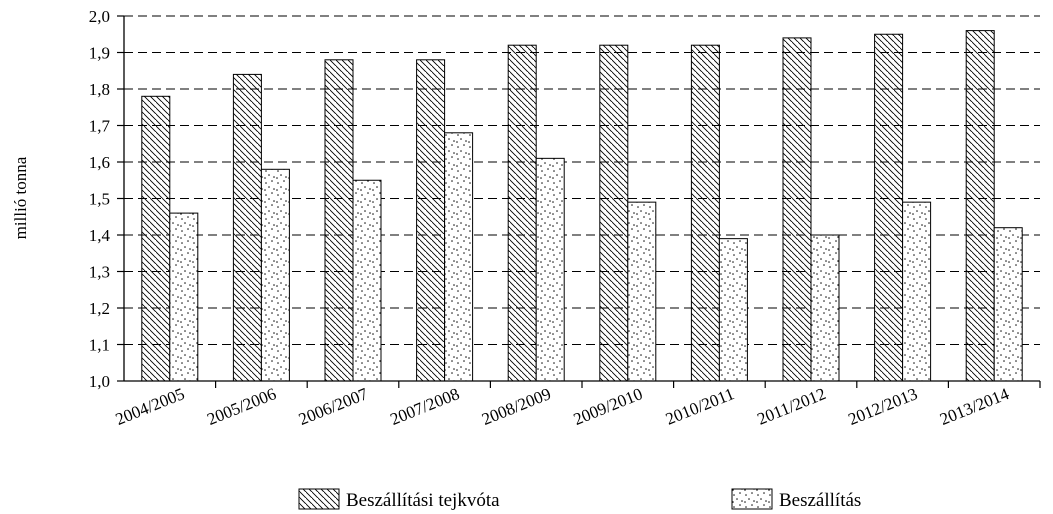  I want to click on y-tick-label: 1,7, so click(100, 126).